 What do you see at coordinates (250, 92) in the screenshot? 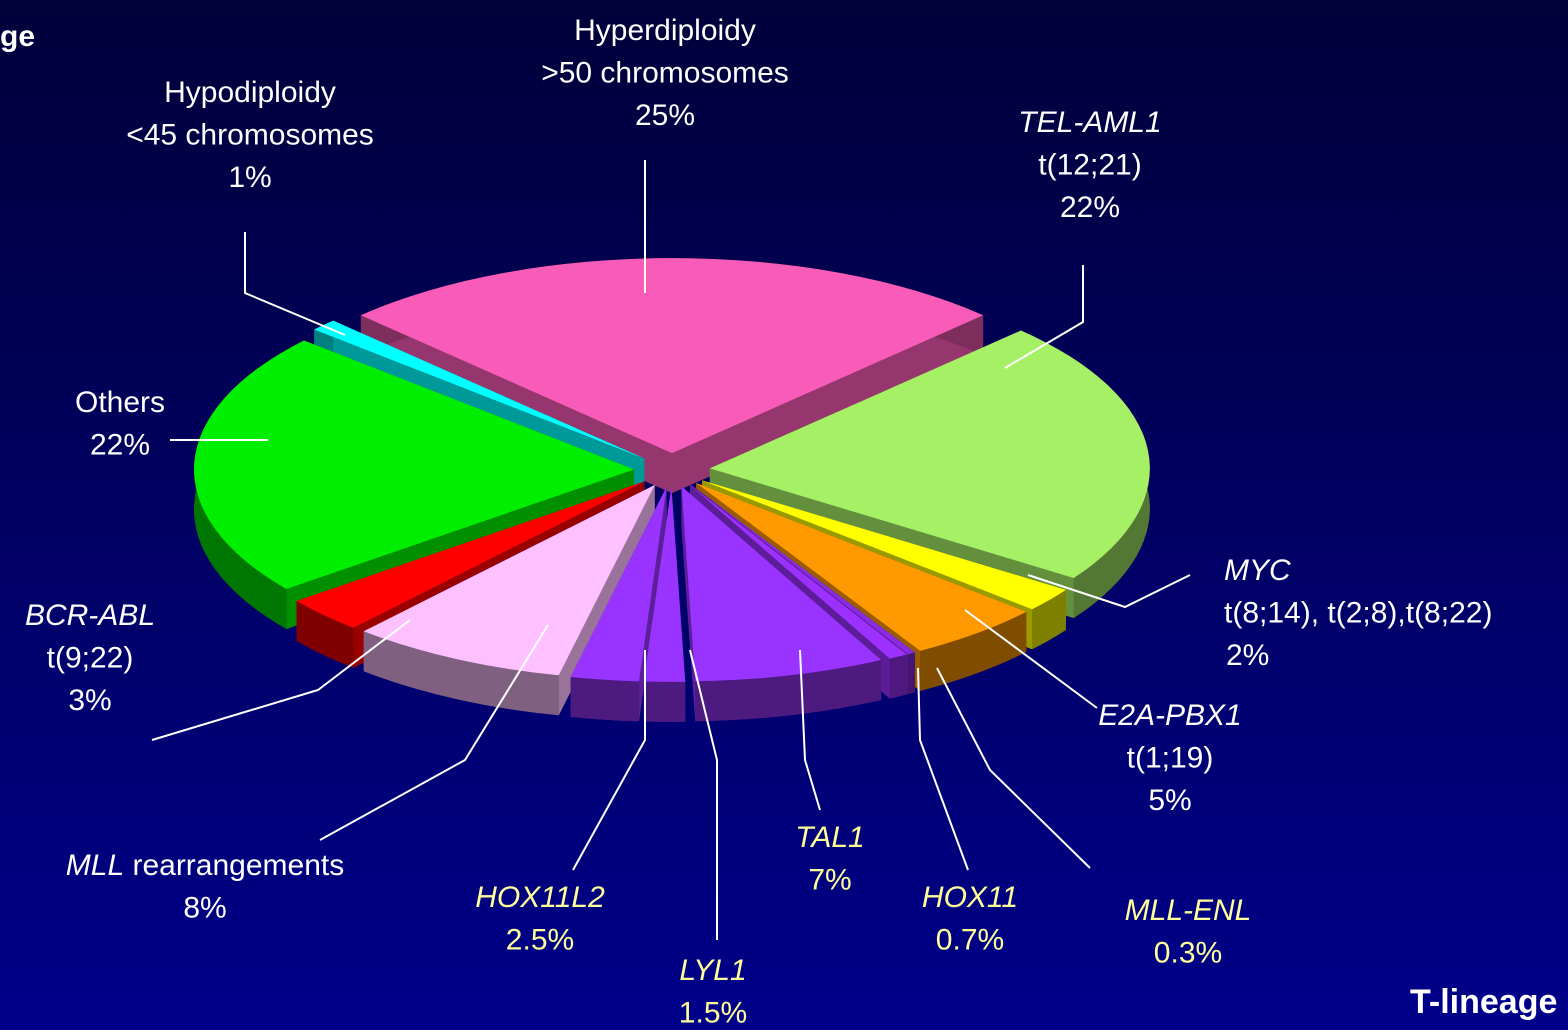
I see `slice-label: Hypodiploidy` at bounding box center [250, 92].